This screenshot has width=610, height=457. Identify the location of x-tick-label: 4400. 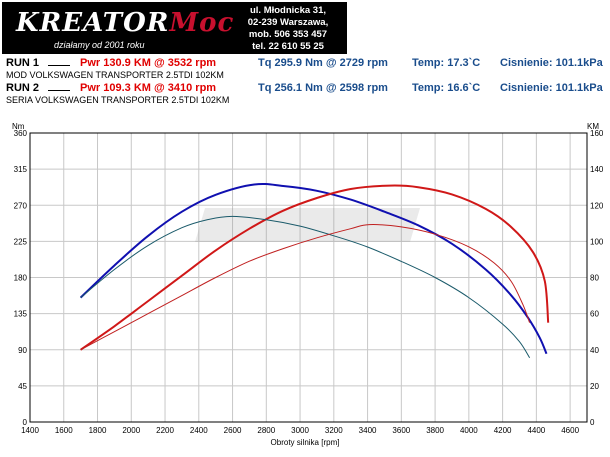
(536, 430).